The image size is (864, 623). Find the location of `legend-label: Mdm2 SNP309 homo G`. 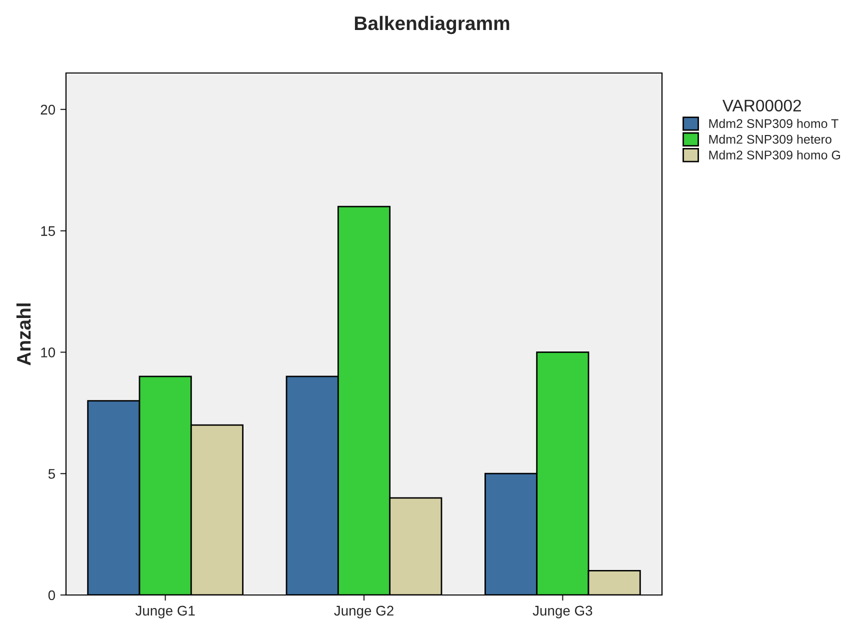

legend-label: Mdm2 SNP309 homo G is located at coordinates (774, 155).